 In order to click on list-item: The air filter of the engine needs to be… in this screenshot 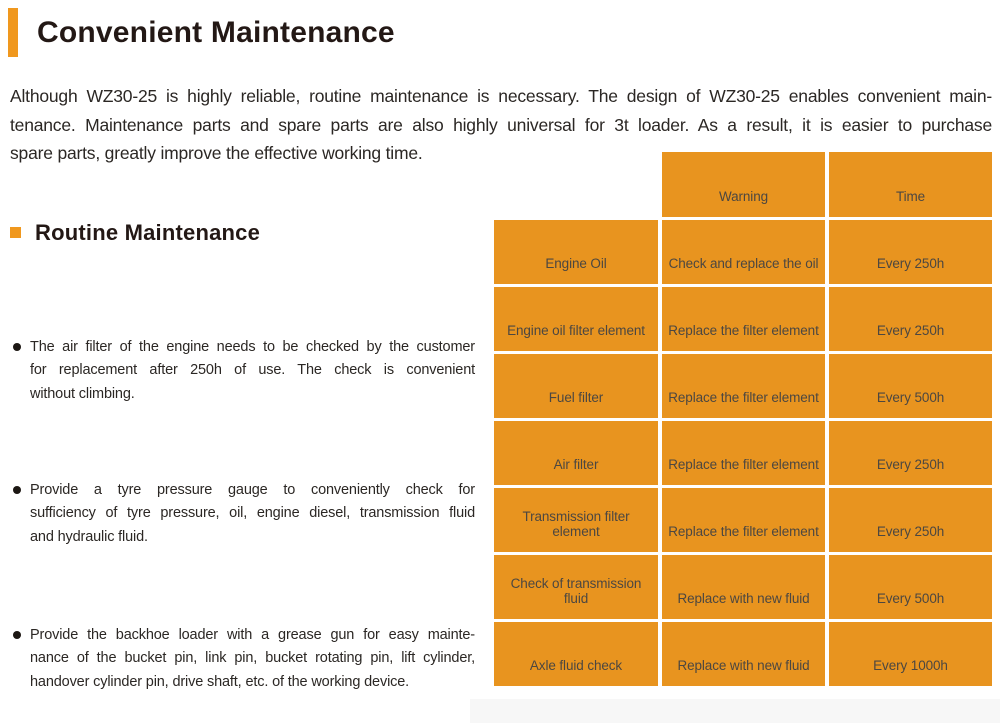, I will do `click(245, 371)`.